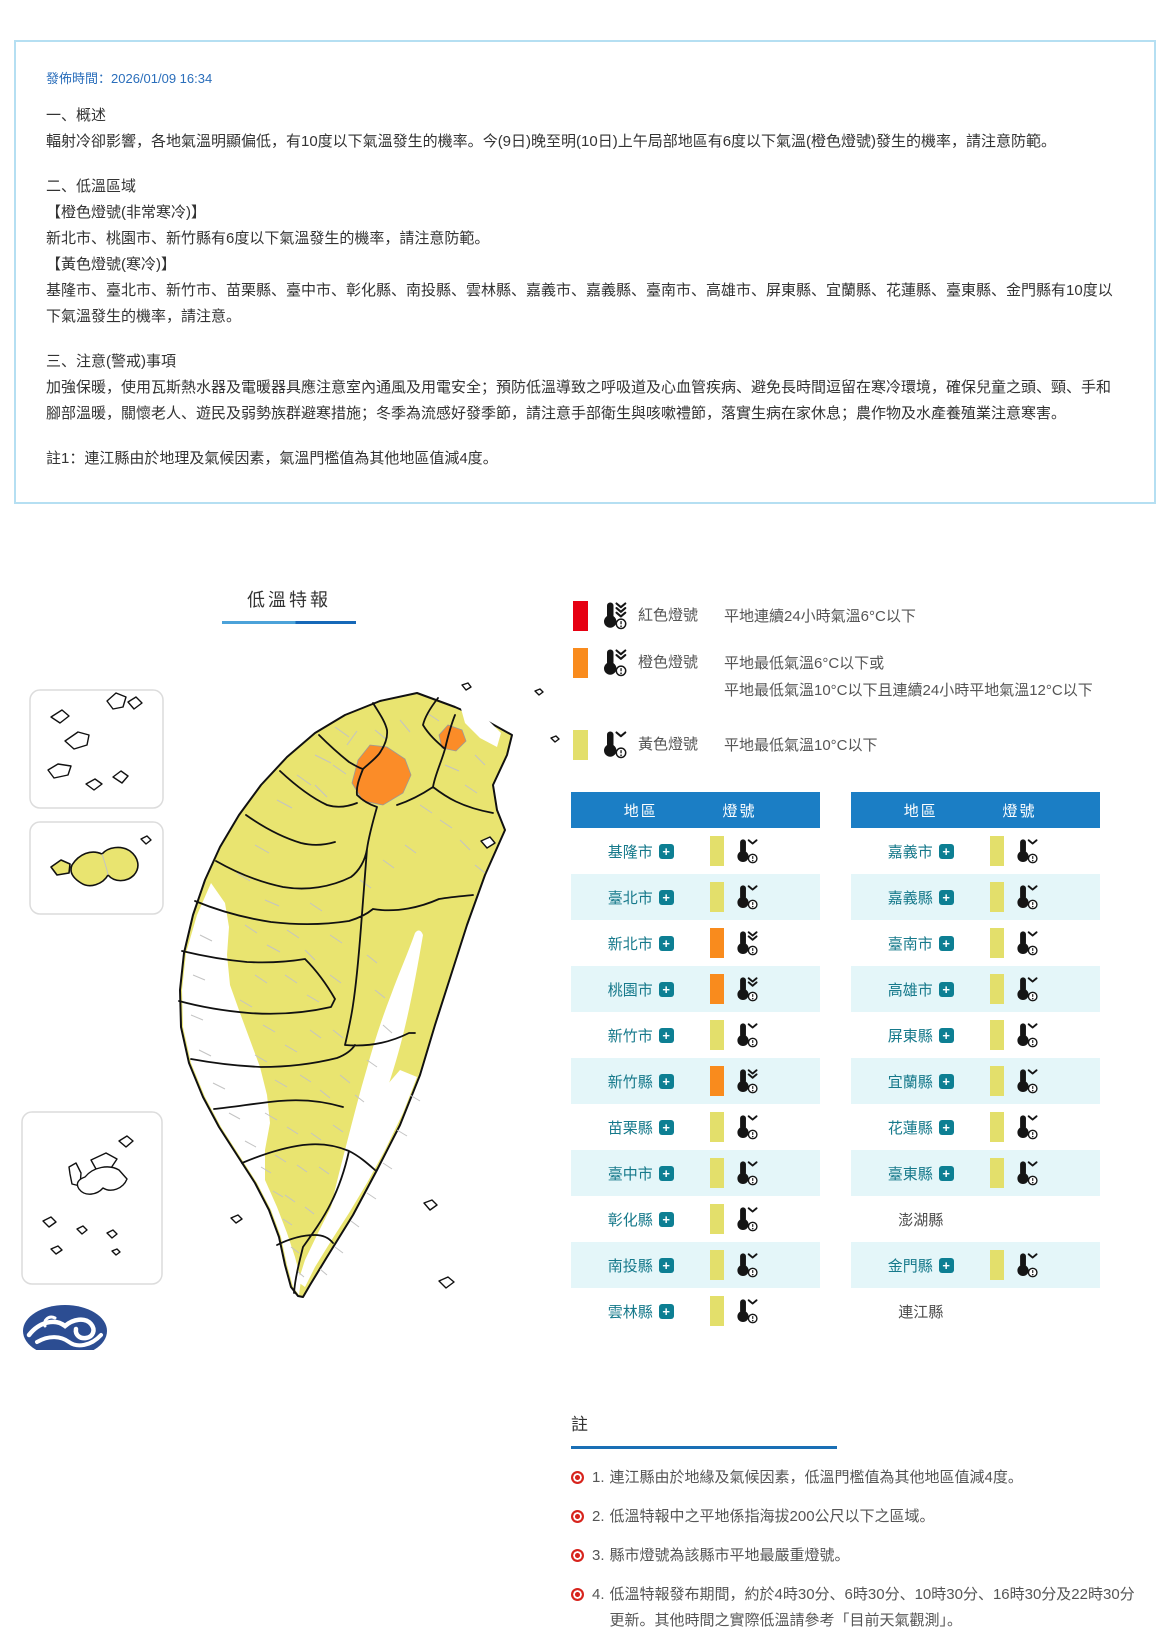  What do you see at coordinates (630, 990) in the screenshot?
I see `region-name: 桃園市` at bounding box center [630, 990].